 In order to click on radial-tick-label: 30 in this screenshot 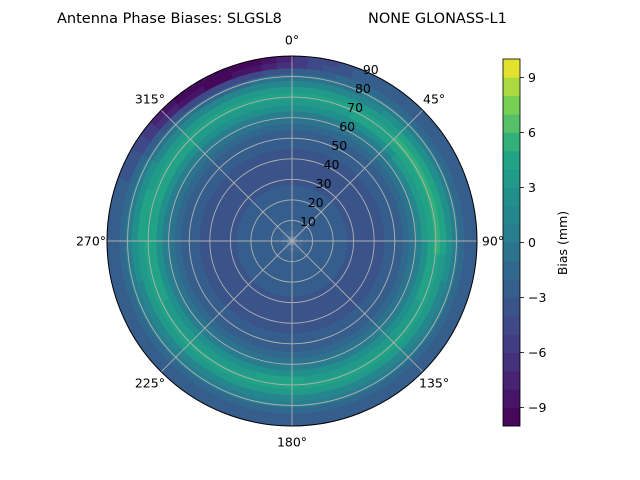, I will do `click(324, 183)`.